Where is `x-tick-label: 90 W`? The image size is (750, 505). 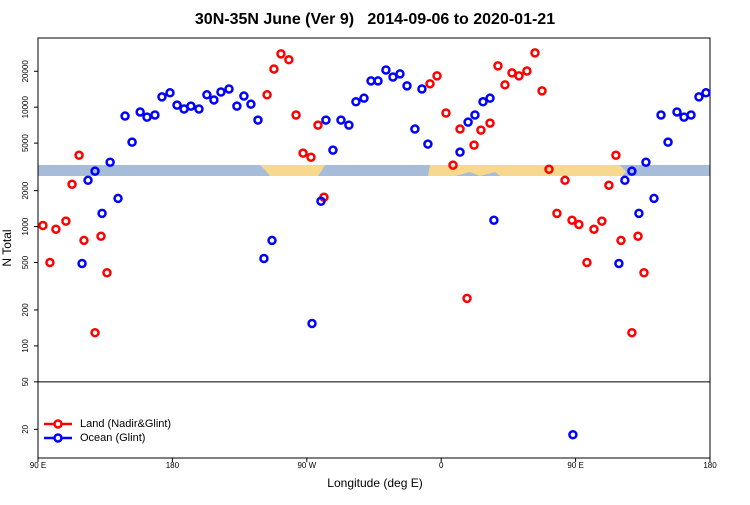
x-tick-label: 90 W is located at coordinates (306, 465).